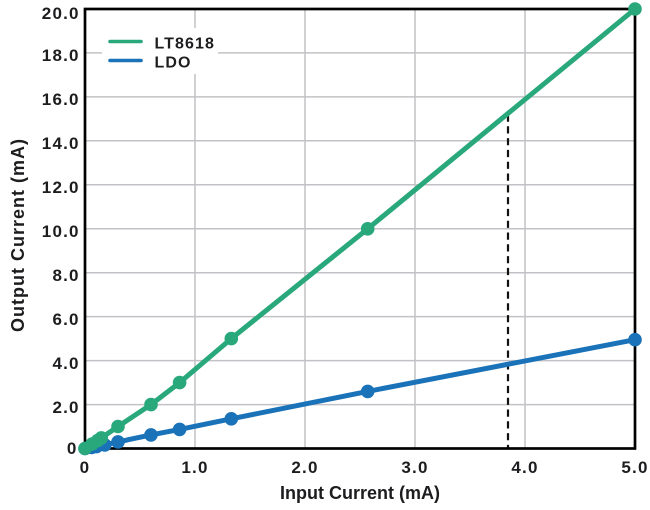 This screenshot has width=650, height=510. I want to click on svg-text: Output Current (mA), so click(18, 235).